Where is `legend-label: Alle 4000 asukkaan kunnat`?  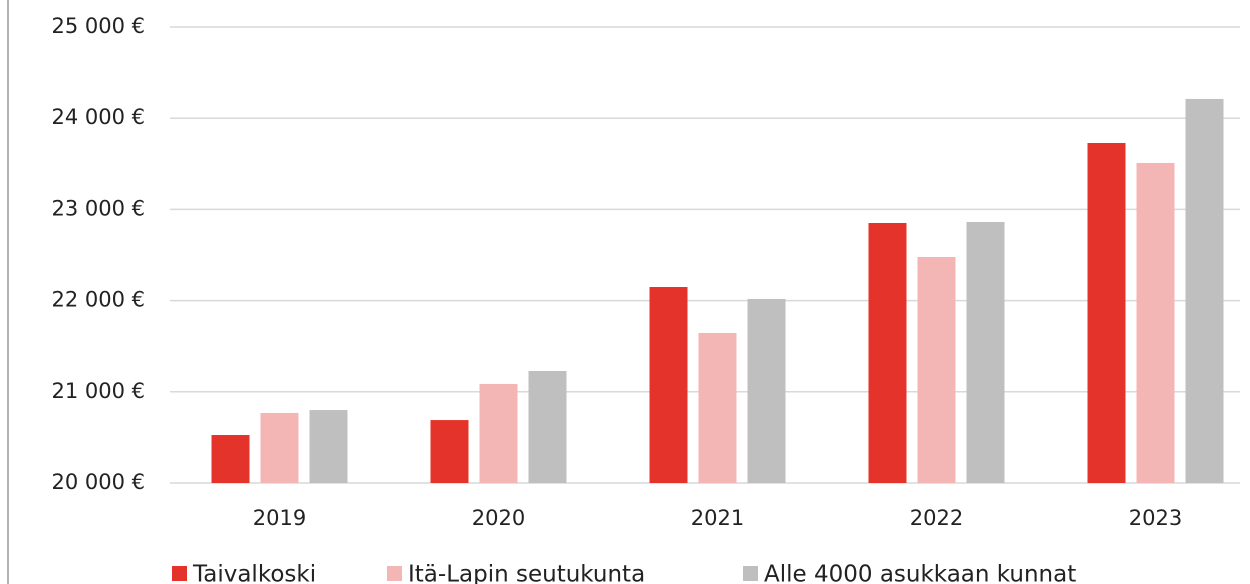
legend-label: Alle 4000 asukkaan kunnat is located at coordinates (920, 573).